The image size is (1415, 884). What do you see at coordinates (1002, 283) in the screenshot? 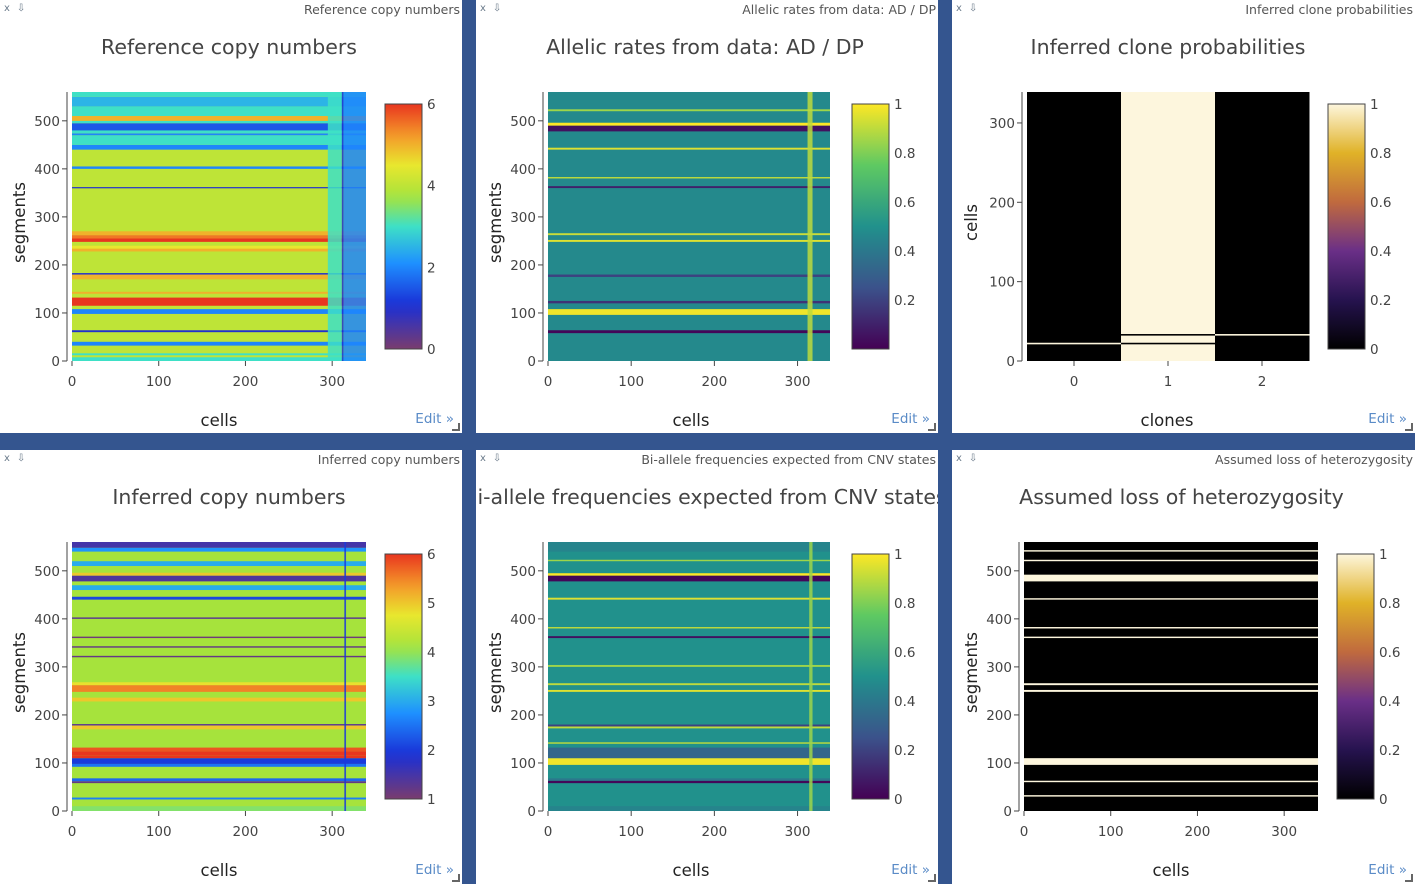
I see `y-tick-label: 100` at bounding box center [1002, 283].